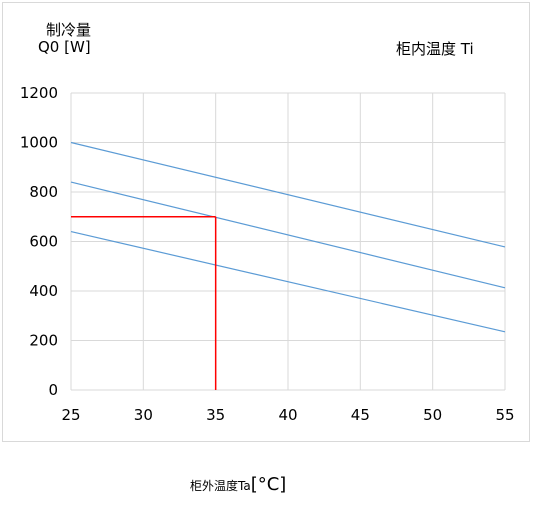 The height and width of the screenshot is (521, 533). Describe the element at coordinates (220, 486) in the screenshot. I see `x-axis-label-text: 柜外温度Ta` at that location.